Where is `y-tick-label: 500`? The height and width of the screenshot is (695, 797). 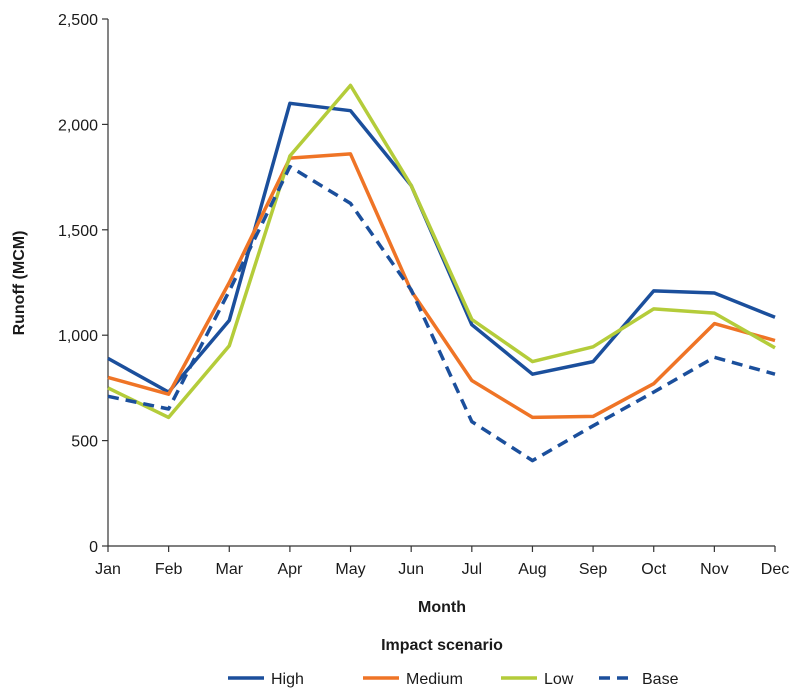
y-tick-label: 500 is located at coordinates (84, 442).